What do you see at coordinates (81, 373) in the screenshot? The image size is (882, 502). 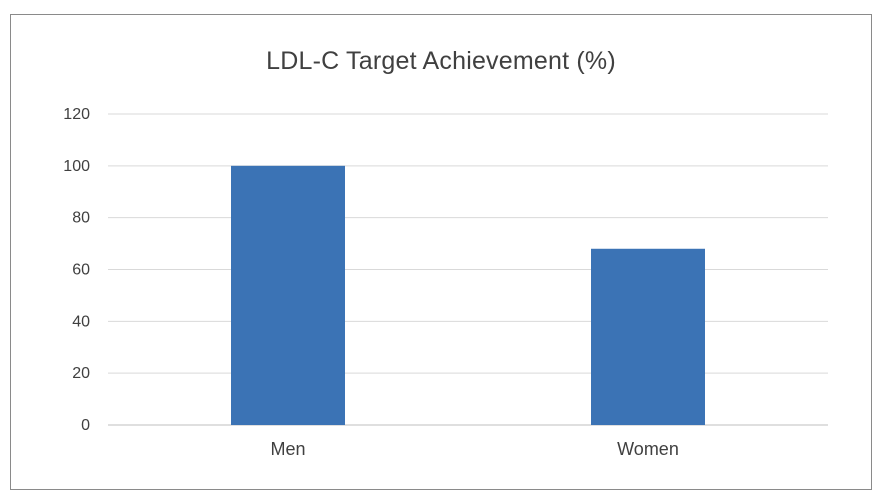 I see `y-tick-label: 20` at bounding box center [81, 373].